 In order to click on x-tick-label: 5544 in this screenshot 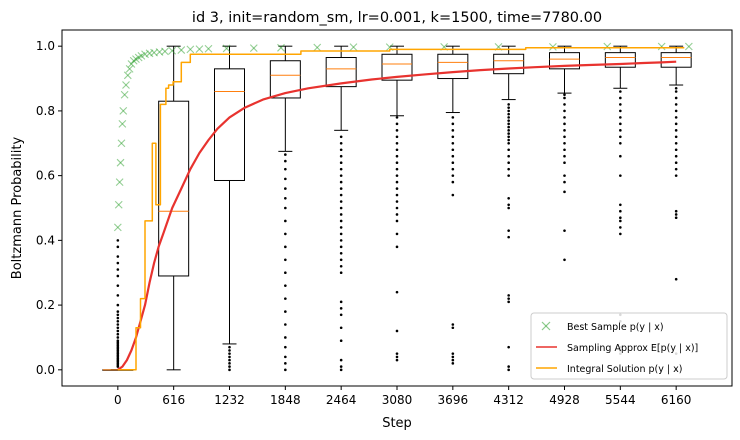, I will do `click(620, 400)`.